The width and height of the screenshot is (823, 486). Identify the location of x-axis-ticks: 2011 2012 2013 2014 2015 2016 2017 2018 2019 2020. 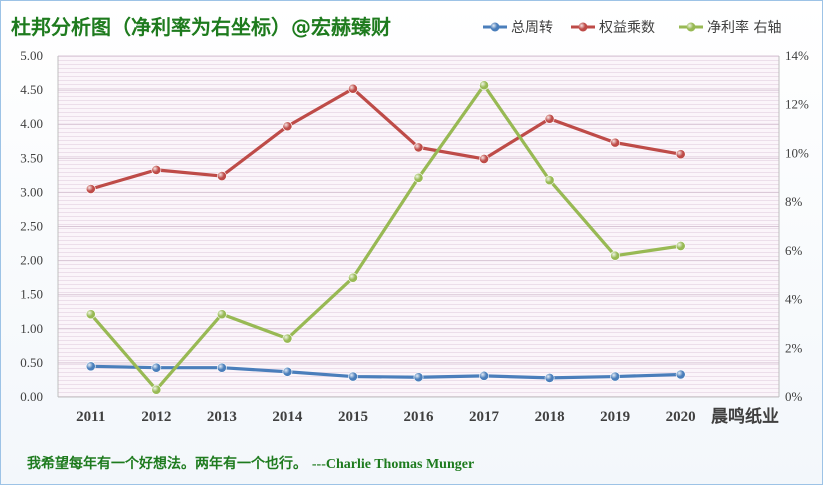
(386, 417).